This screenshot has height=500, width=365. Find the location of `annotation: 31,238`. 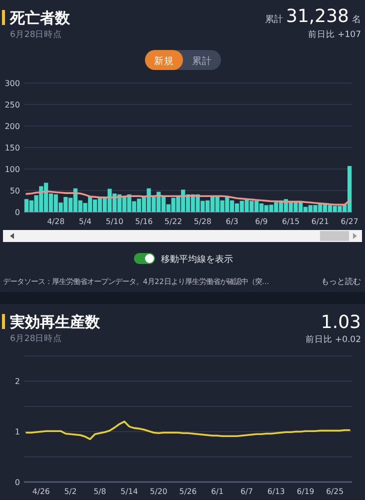

annotation: 31,238 is located at coordinates (317, 16).